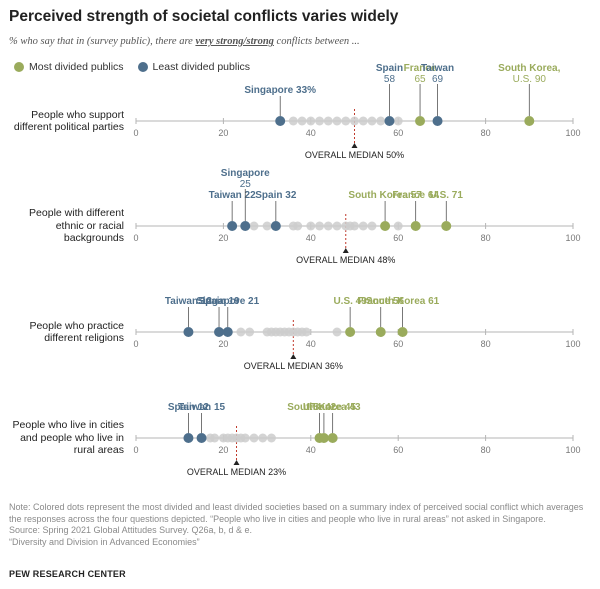 This screenshot has width=600, height=589. Describe the element at coordinates (189, 407) in the screenshot. I see `point-label: Spain 12` at that location.